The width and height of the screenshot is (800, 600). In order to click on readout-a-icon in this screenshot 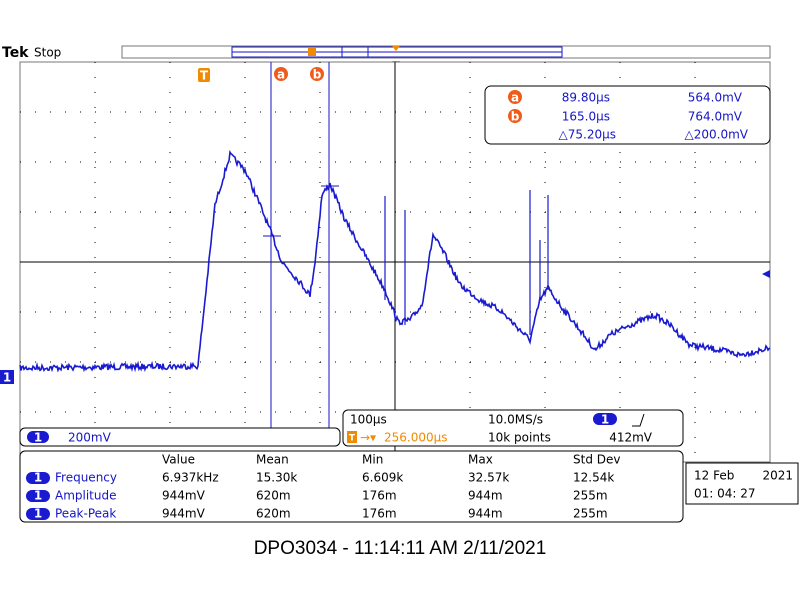, I will do `click(515, 97)`.